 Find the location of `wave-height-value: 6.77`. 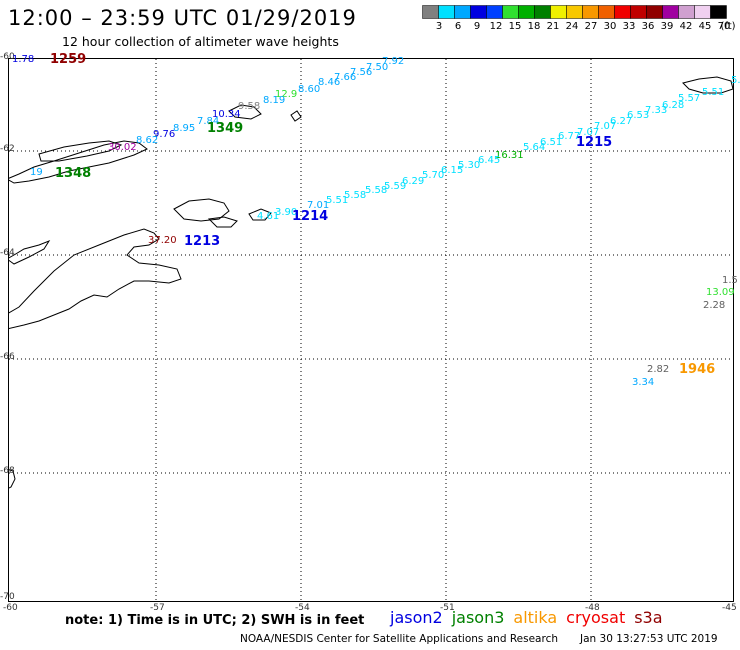

wave-height-value: 6.77 is located at coordinates (569, 136).